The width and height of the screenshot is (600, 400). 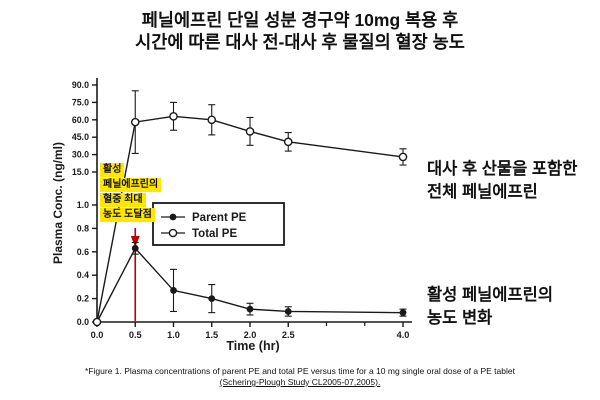 I want to click on y-tick-label: 15.0, so click(x=80, y=172).